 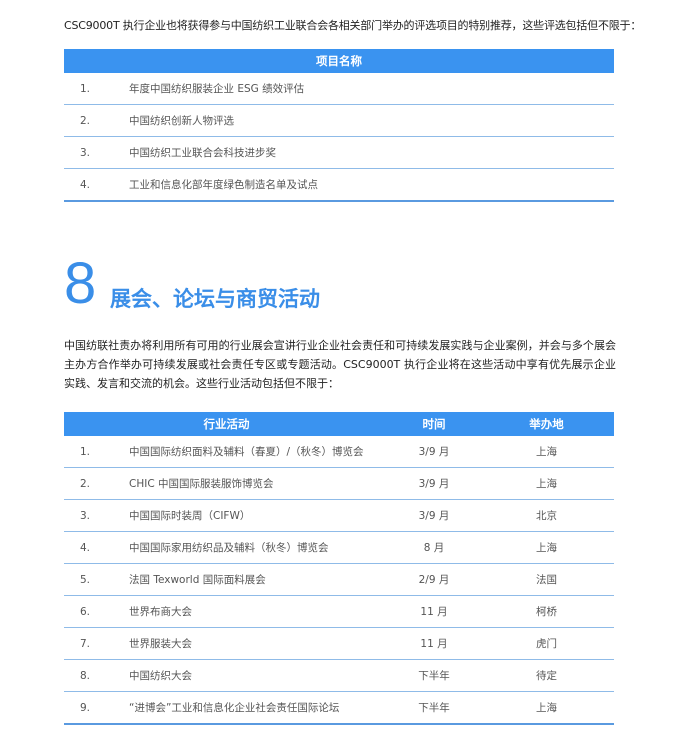 I want to click on project-name: 中国纺织创新人物评选, so click(x=371, y=120).